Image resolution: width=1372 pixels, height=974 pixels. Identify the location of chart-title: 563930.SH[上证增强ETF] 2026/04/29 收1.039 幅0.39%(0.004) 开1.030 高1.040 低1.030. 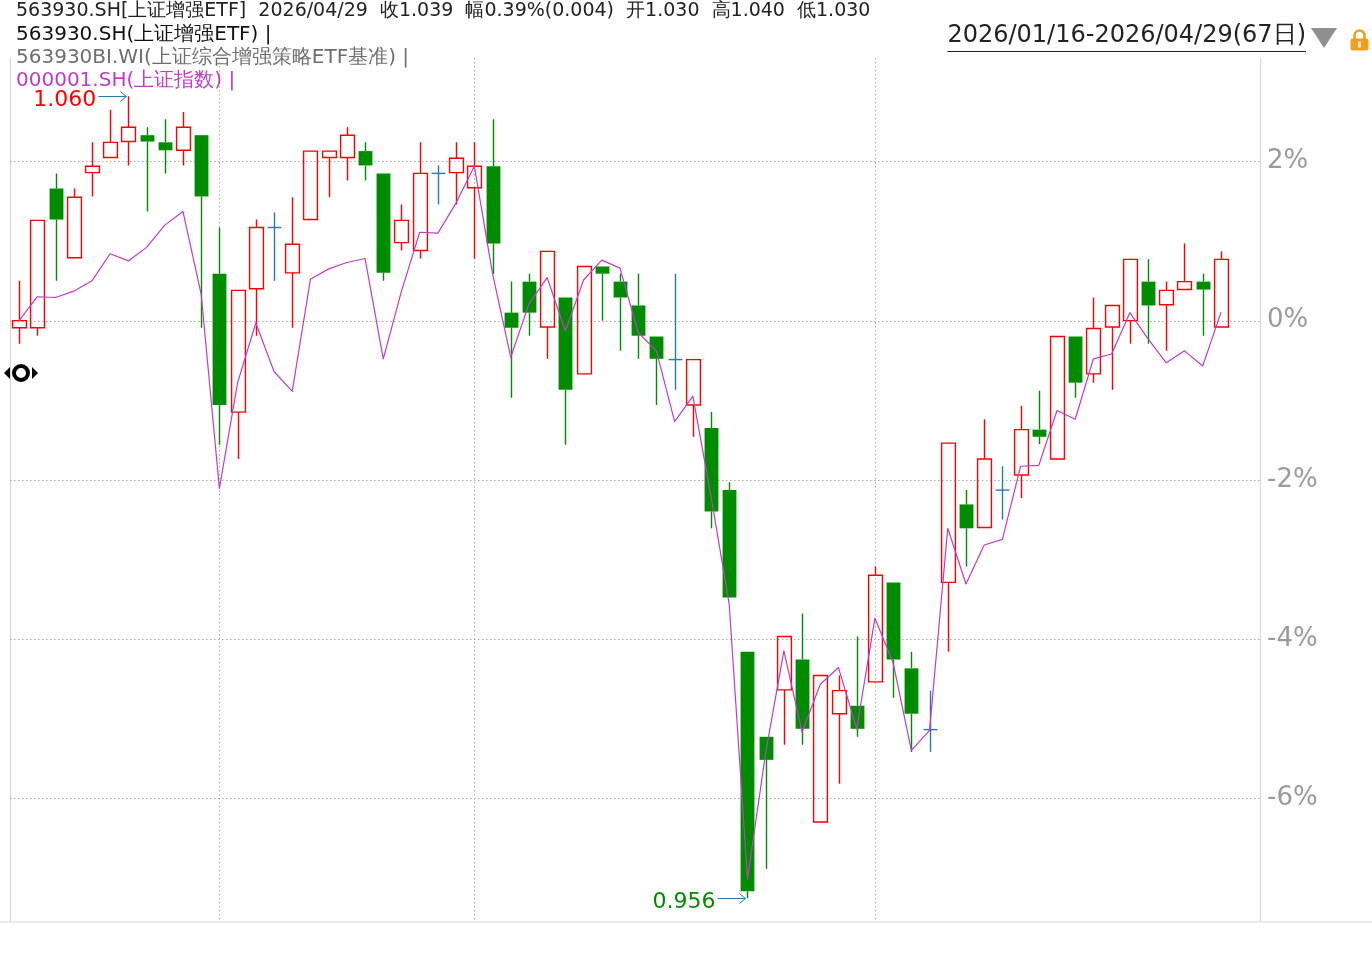
(443, 10).